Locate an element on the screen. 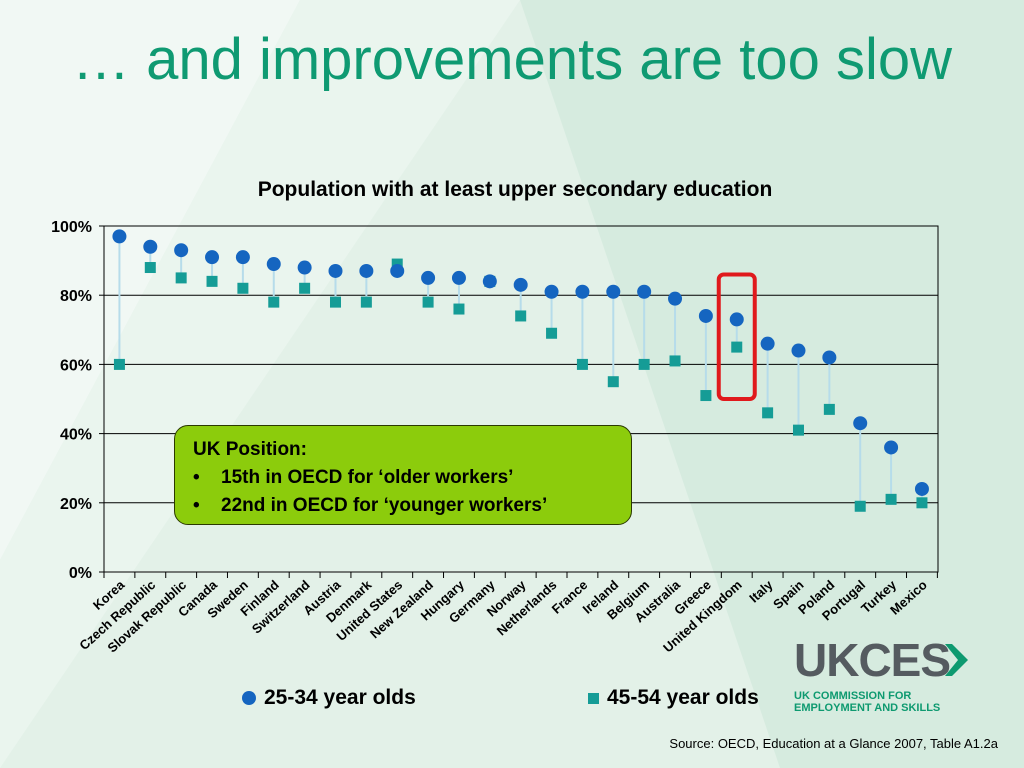  y-tick-label: 0% is located at coordinates (80, 573).